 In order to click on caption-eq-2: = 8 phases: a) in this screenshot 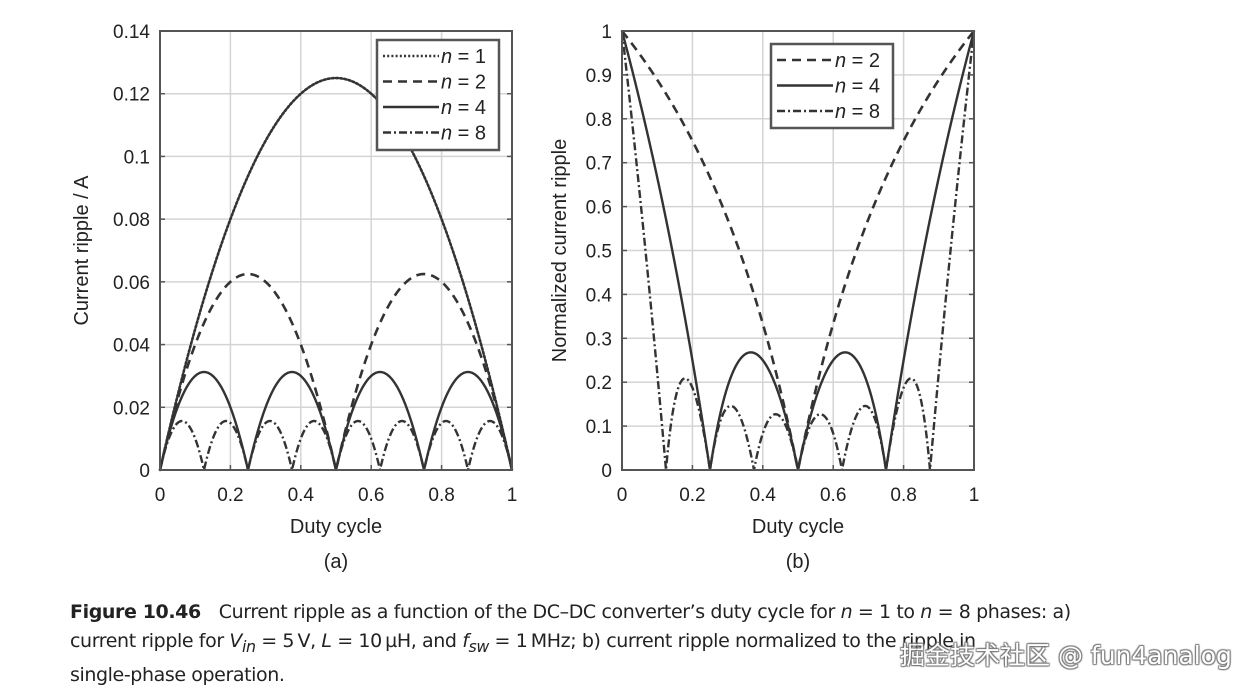, I will do `click(1001, 612)`.